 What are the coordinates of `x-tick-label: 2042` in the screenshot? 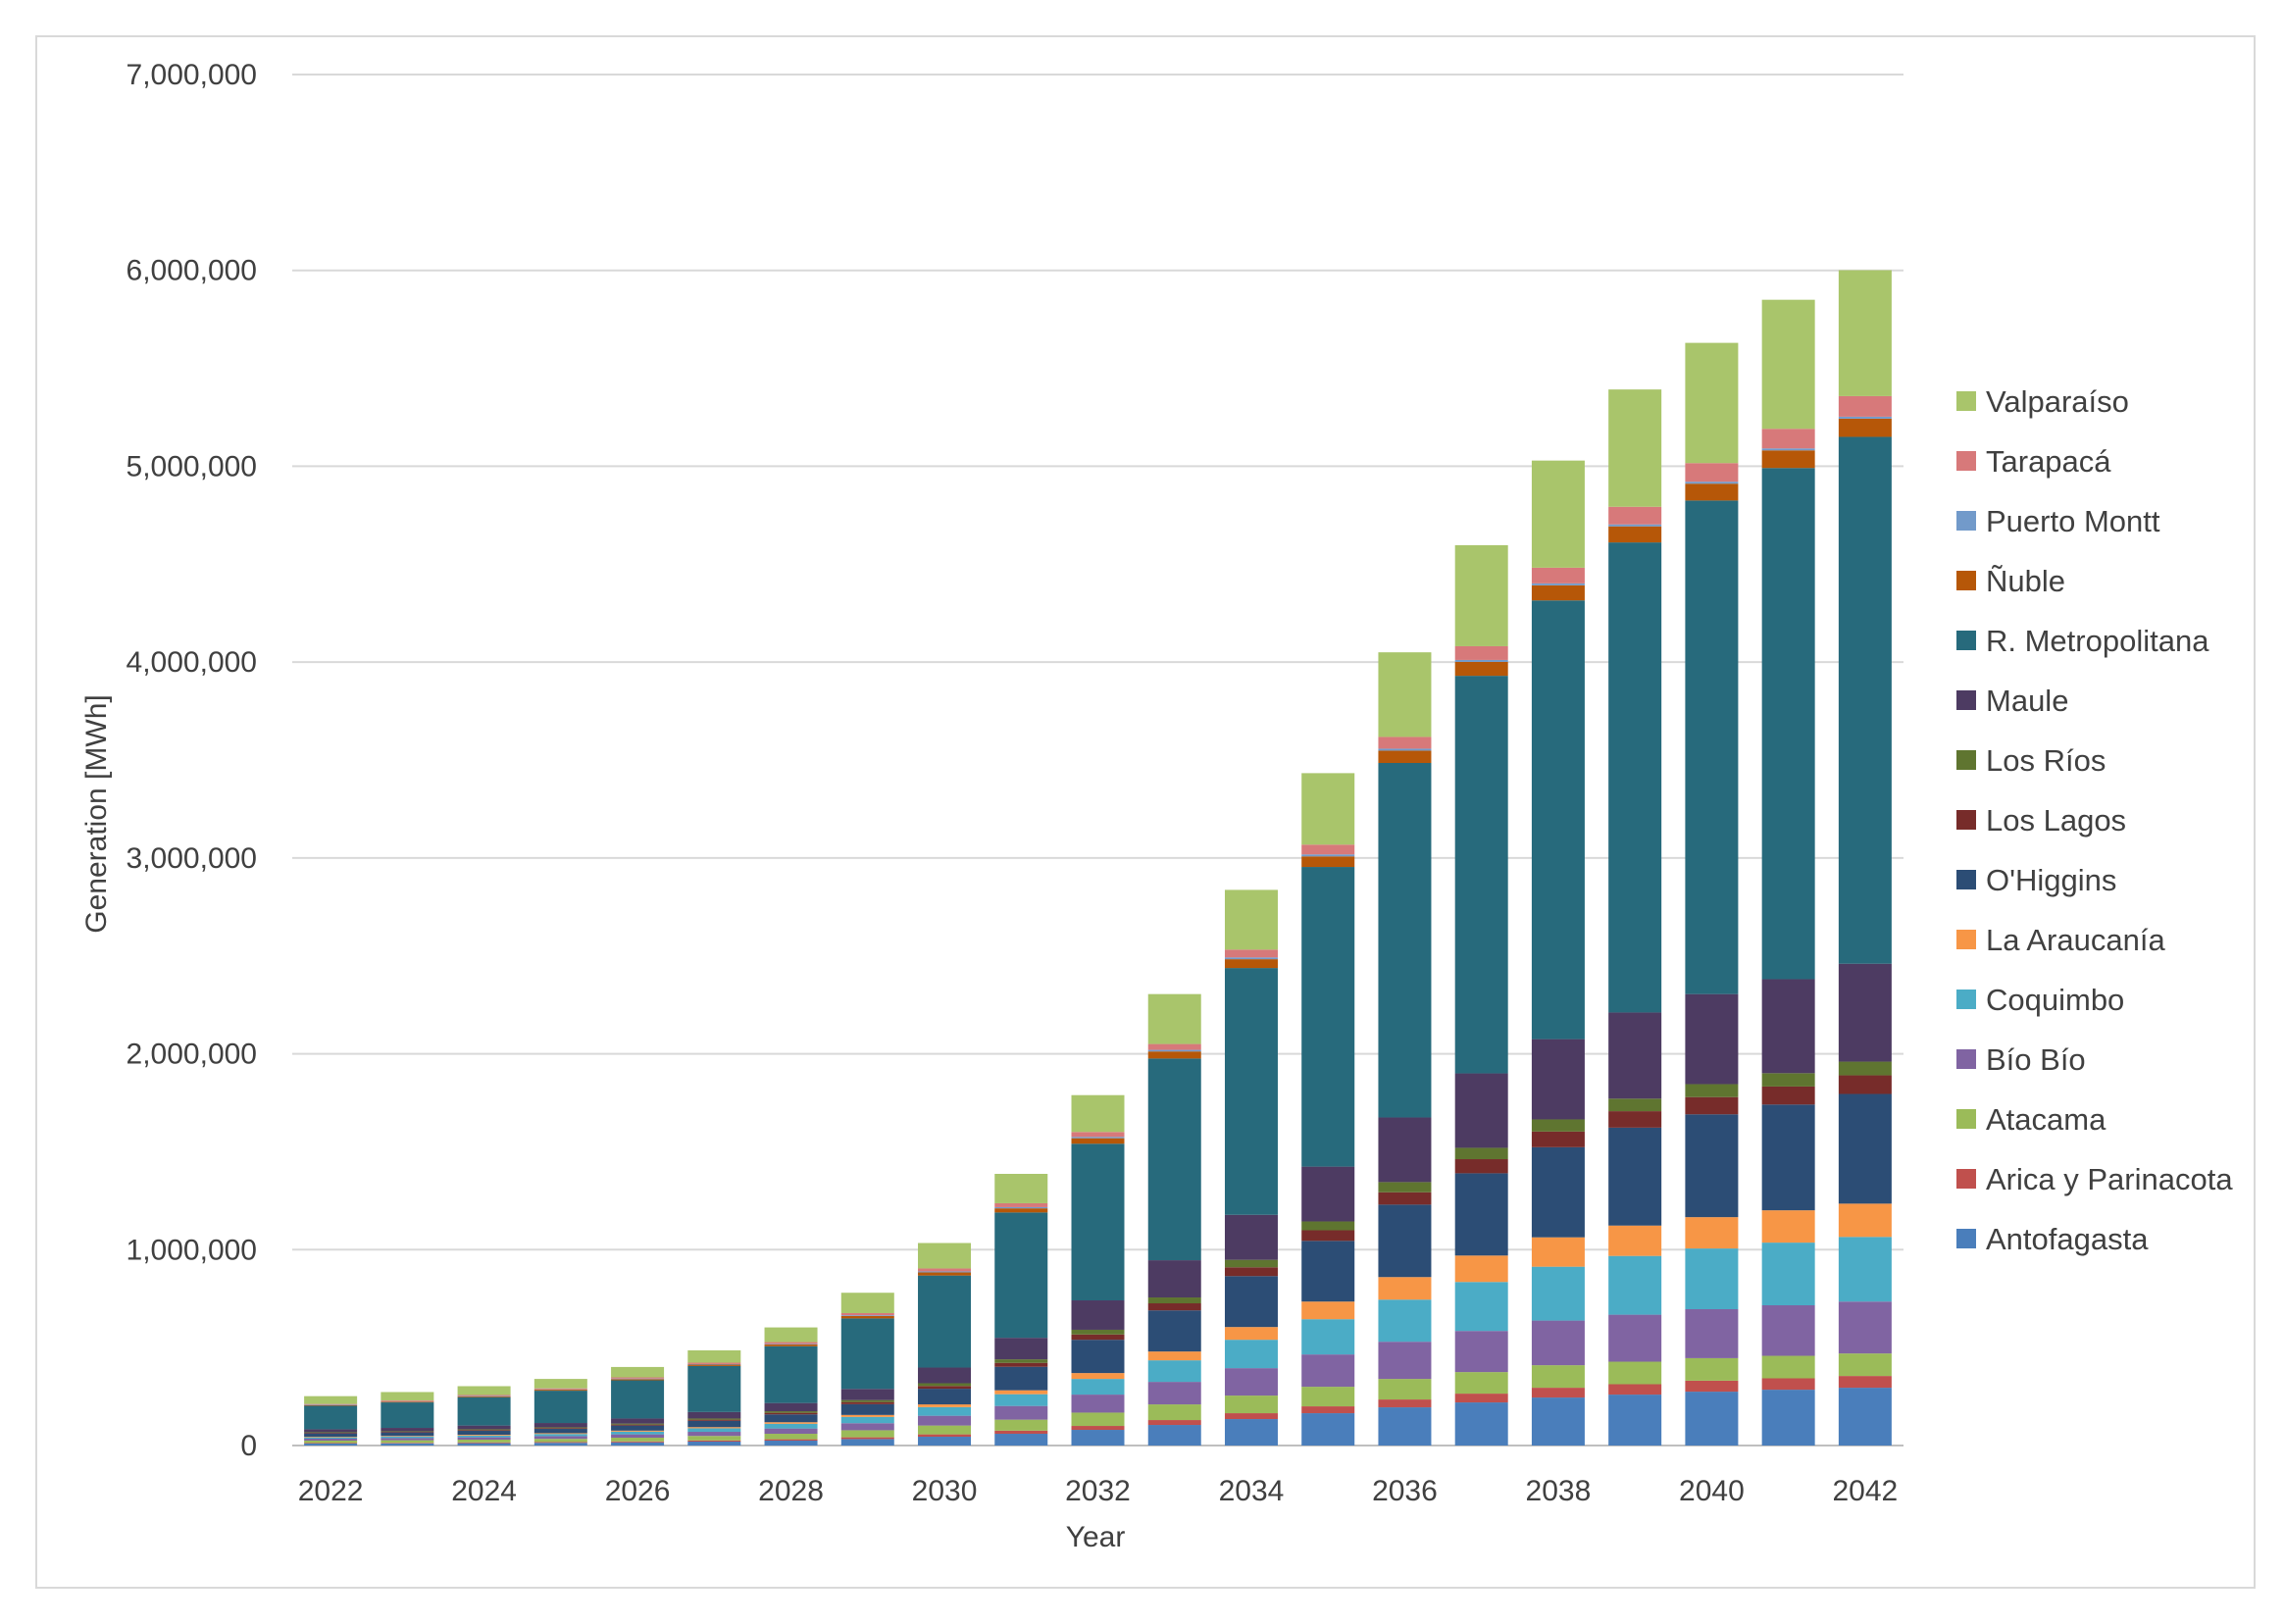 It's located at (1866, 1491).